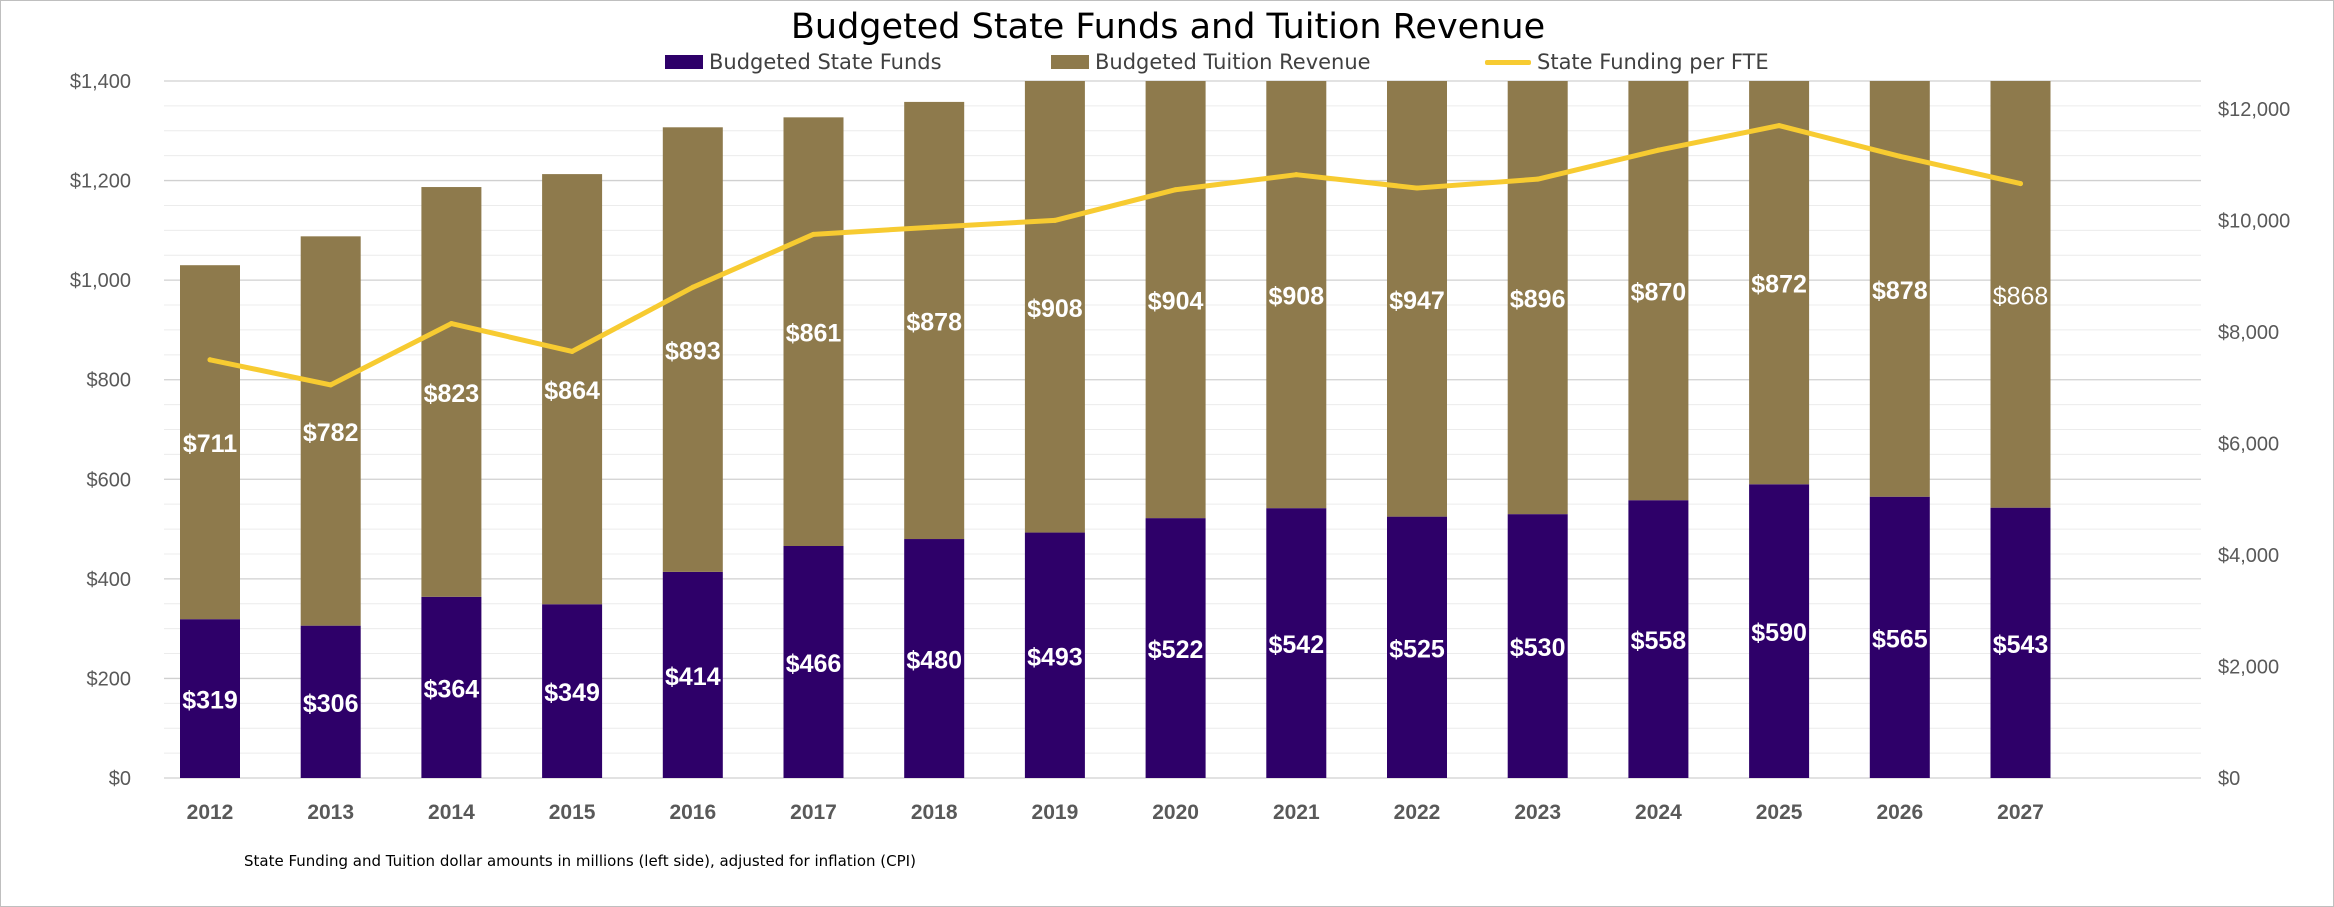 The image size is (2334, 907). I want to click on left-tick-label: $0, so click(120, 779).